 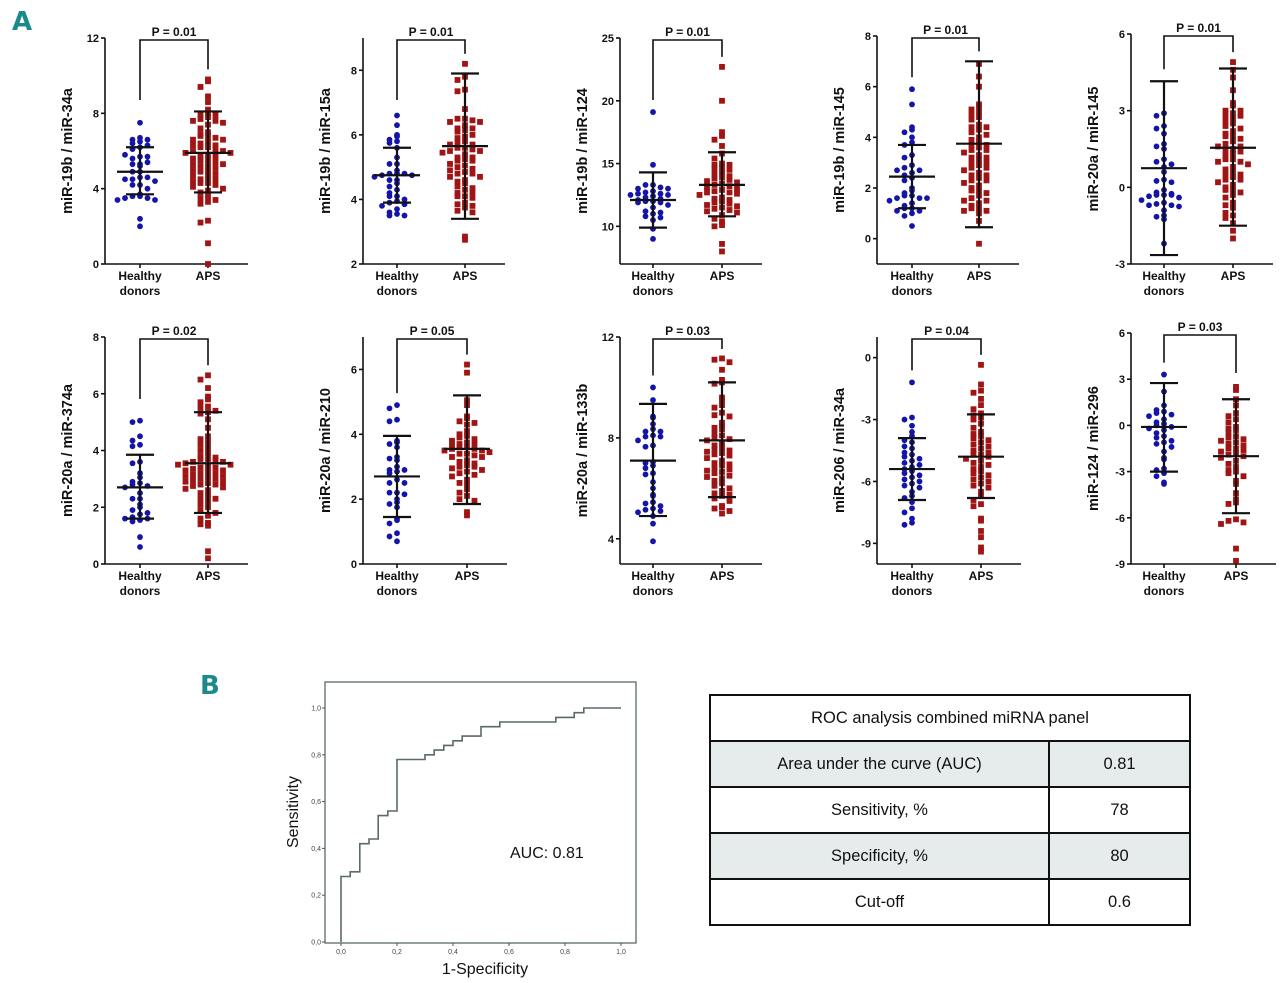 What do you see at coordinates (608, 165) in the screenshot?
I see `y-tick-label: 15` at bounding box center [608, 165].